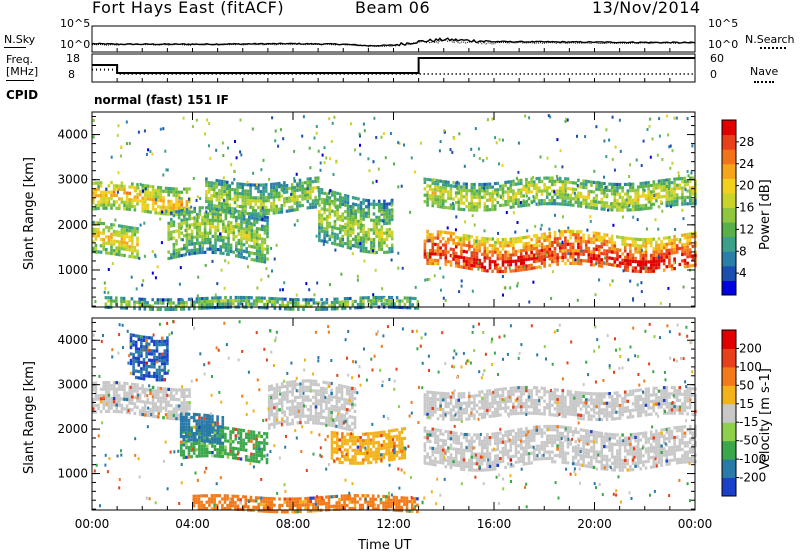  What do you see at coordinates (188, 8) in the screenshot?
I see `station-title: Fort Hays East (fitACF)` at bounding box center [188, 8].